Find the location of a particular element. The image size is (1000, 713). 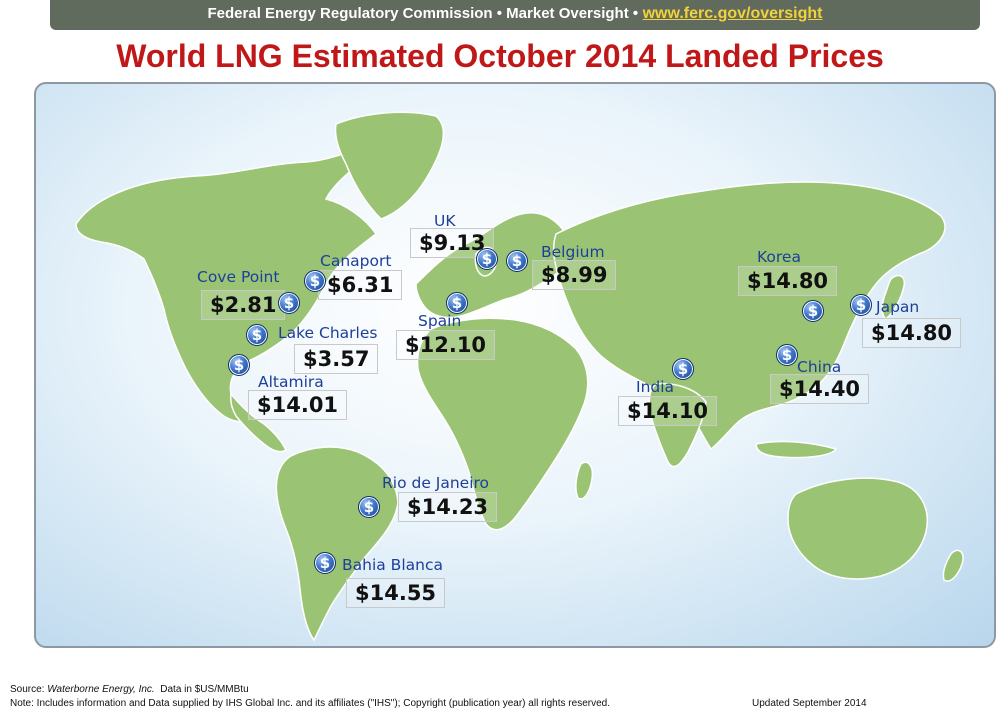

greenland-landmass is located at coordinates (389, 165).